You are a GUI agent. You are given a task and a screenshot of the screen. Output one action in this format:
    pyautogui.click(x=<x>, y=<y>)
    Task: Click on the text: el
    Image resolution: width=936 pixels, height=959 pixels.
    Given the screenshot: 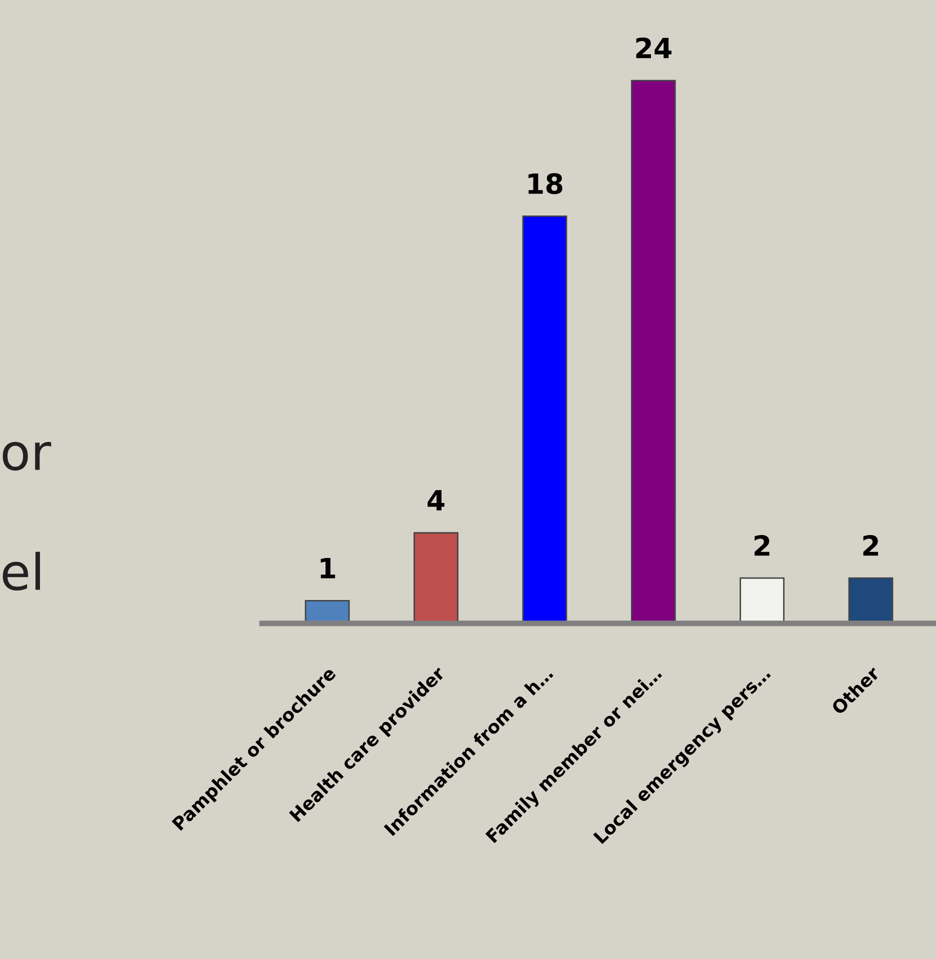 What is the action you would take?
    pyautogui.click(x=21, y=571)
    